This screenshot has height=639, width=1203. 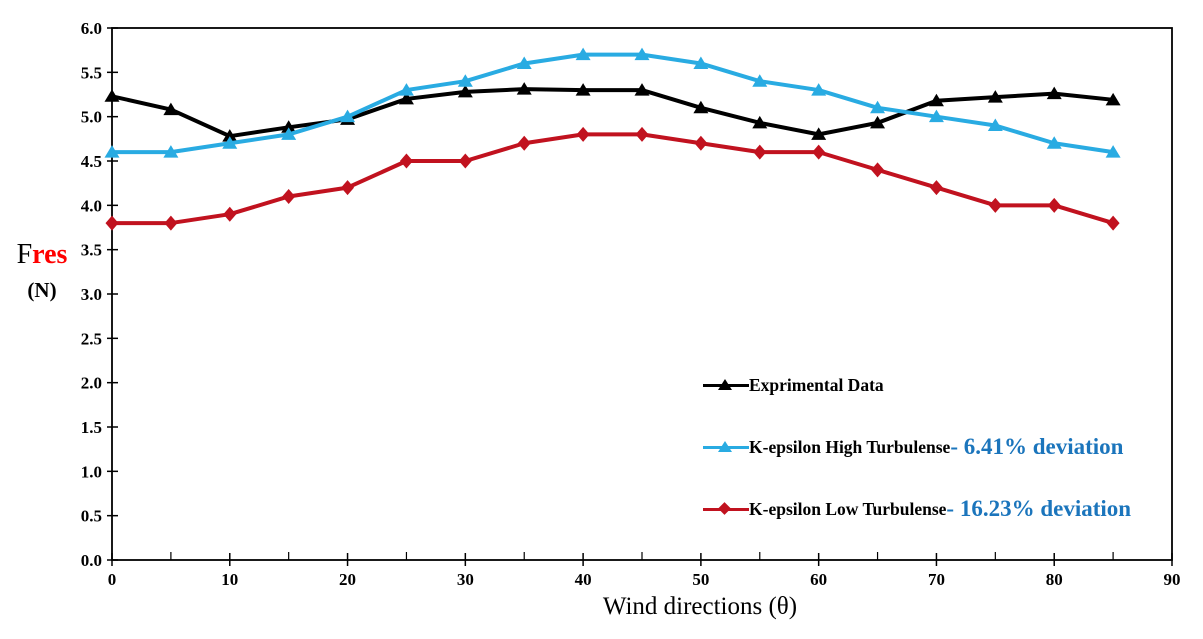 What do you see at coordinates (91, 560) in the screenshot?
I see `y-tick-label: 0.0` at bounding box center [91, 560].